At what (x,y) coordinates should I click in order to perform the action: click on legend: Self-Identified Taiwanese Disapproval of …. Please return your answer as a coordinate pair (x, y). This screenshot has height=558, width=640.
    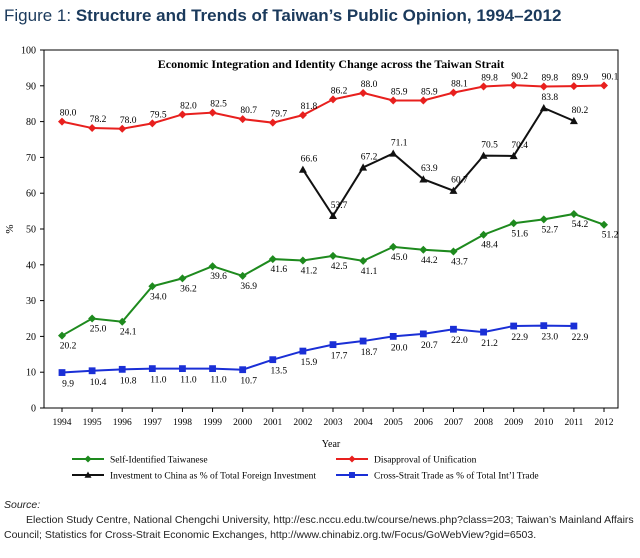
    Looking at the image, I should click on (305, 468).